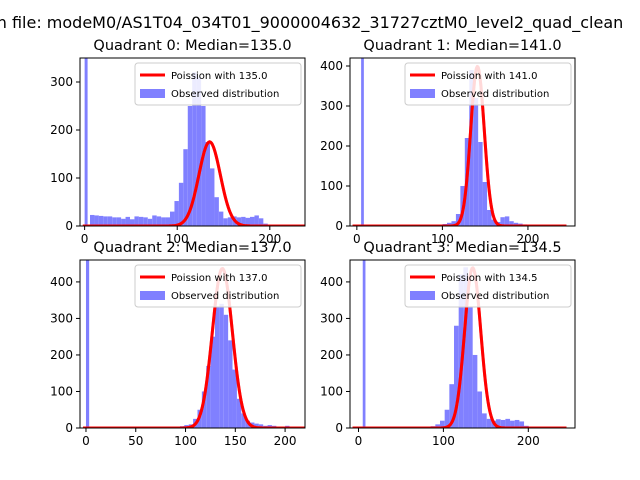 The width and height of the screenshot is (640, 480). Describe the element at coordinates (135, 441) in the screenshot. I see `x-tick-label: 50` at that location.